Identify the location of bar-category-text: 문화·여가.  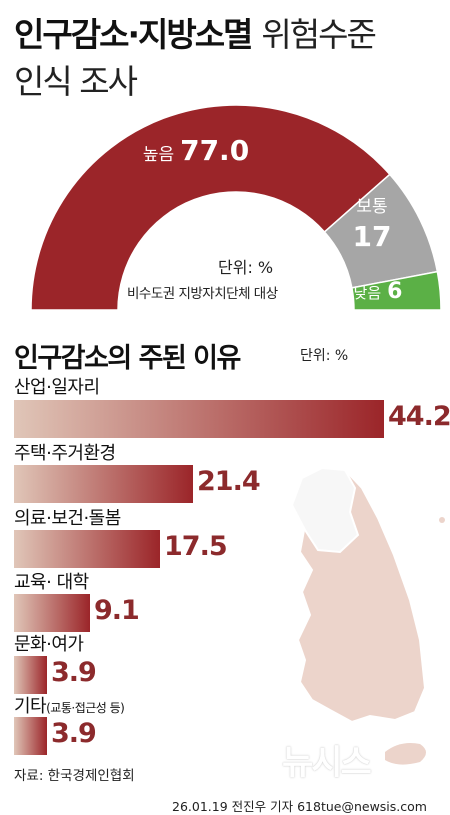
(49, 644).